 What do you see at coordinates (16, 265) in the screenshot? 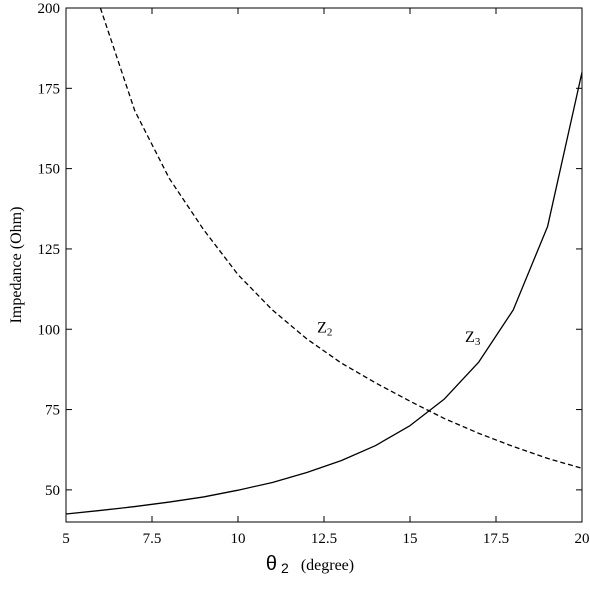
I see `y-axis-label: Impedance (Ohm)` at bounding box center [16, 265].